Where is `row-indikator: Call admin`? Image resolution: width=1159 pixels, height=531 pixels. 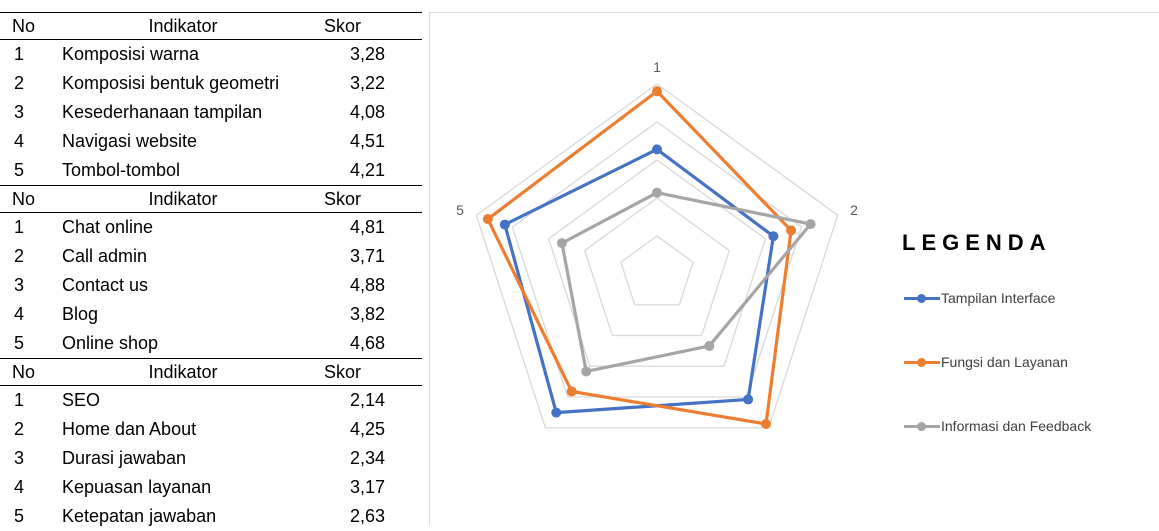
row-indikator: Call admin is located at coordinates (105, 256).